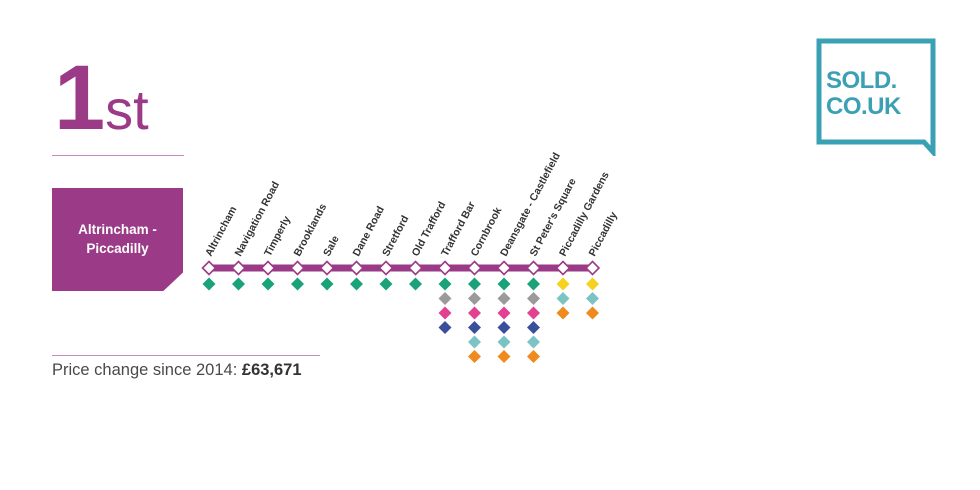 The height and width of the screenshot is (490, 980). I want to click on rank-number: 1, so click(79, 98).